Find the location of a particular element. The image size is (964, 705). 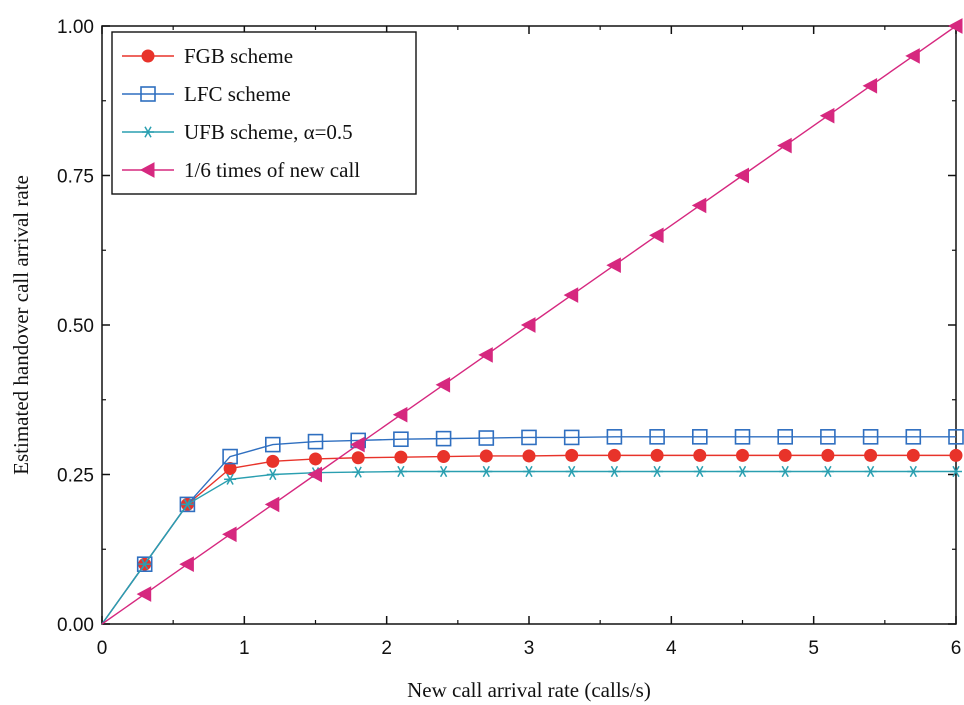

x-tick-label: 0 is located at coordinates (102, 648).